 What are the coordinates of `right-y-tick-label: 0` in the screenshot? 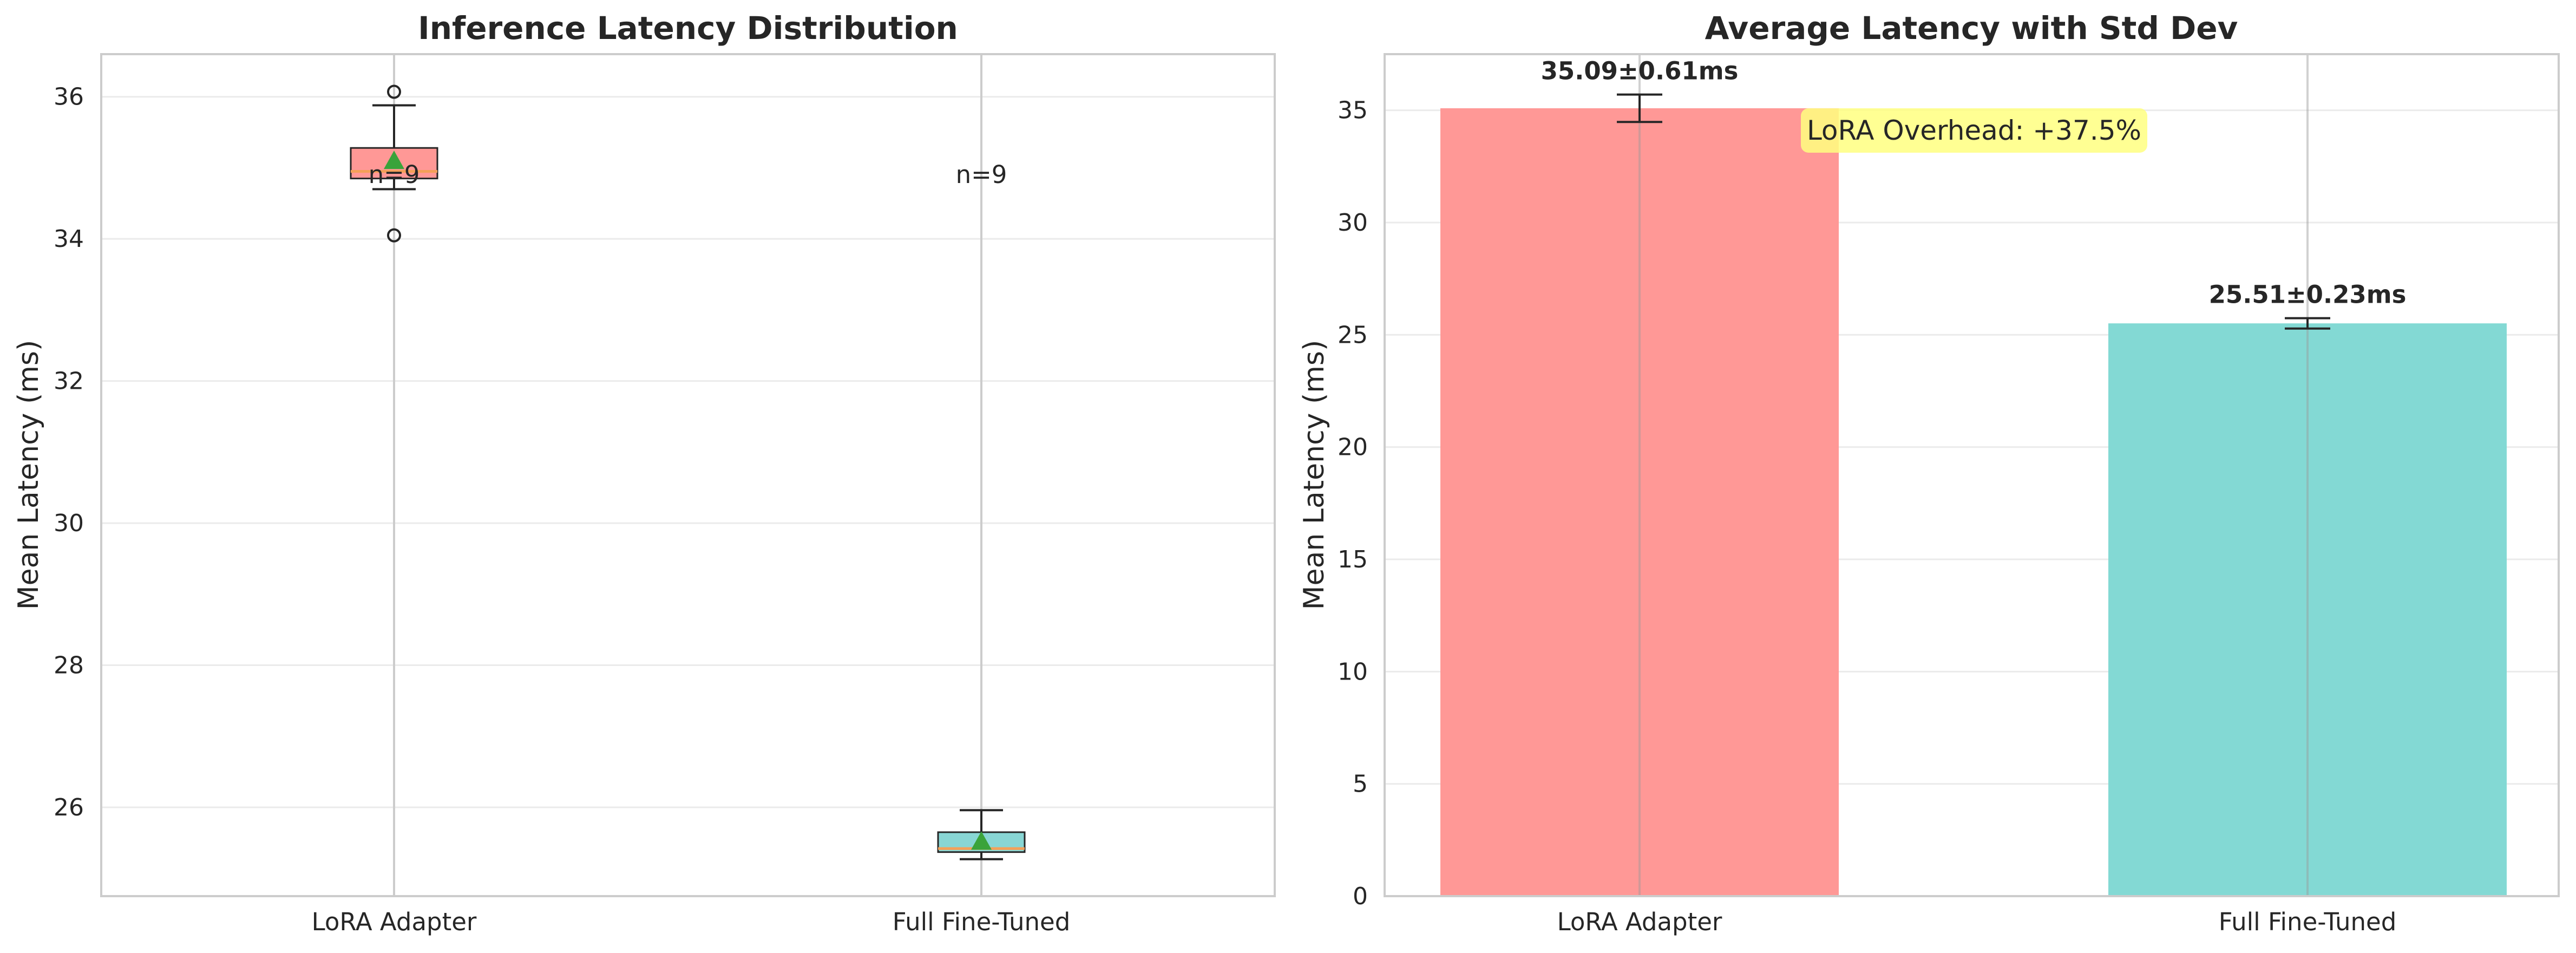 It's located at (1361, 896).